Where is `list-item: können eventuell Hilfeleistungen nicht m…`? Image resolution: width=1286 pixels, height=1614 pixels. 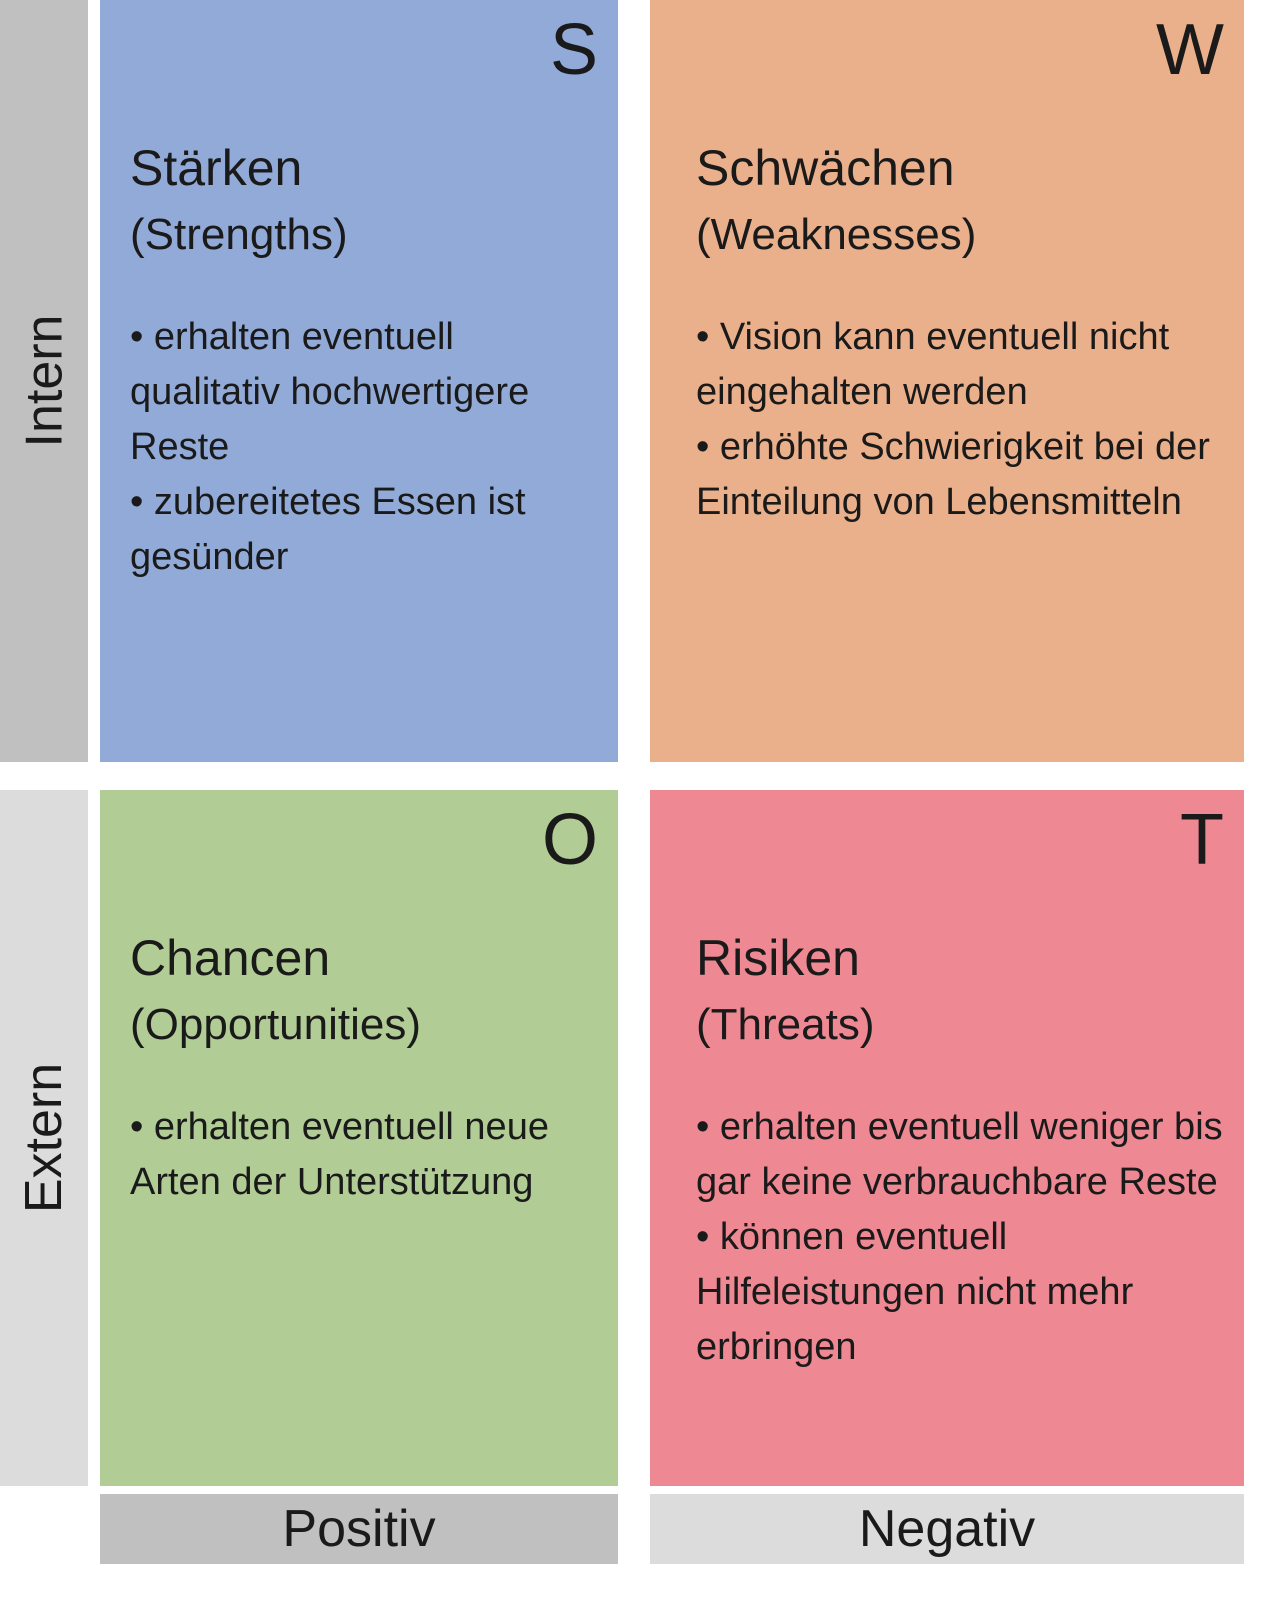
list-item: können eventuell Hilfeleistungen nicht m… is located at coordinates (960, 1292).